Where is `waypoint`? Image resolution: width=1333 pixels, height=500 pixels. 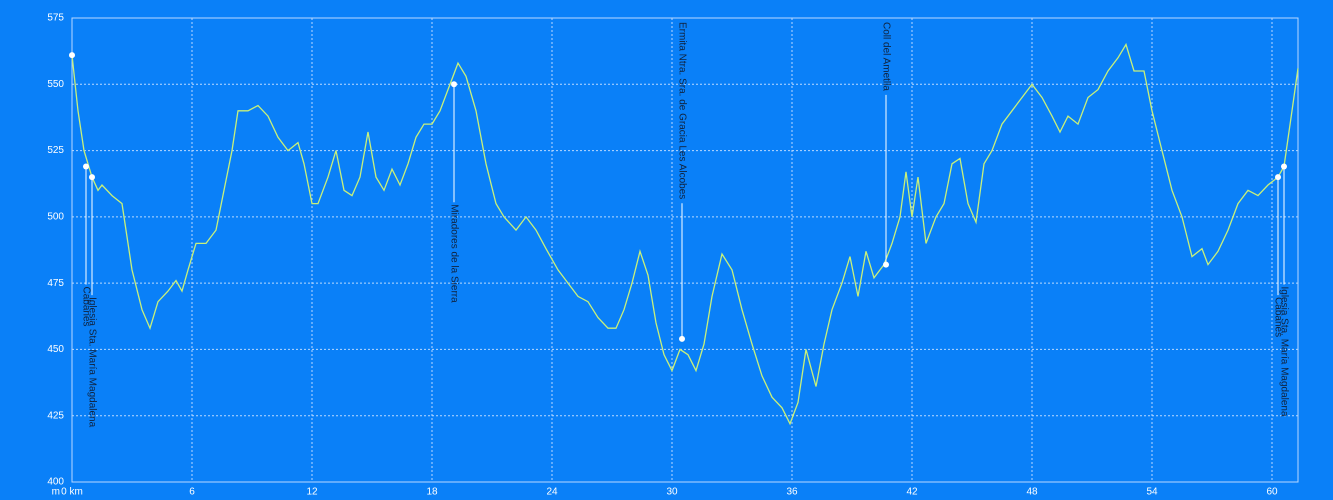 waypoint is located at coordinates (72, 55).